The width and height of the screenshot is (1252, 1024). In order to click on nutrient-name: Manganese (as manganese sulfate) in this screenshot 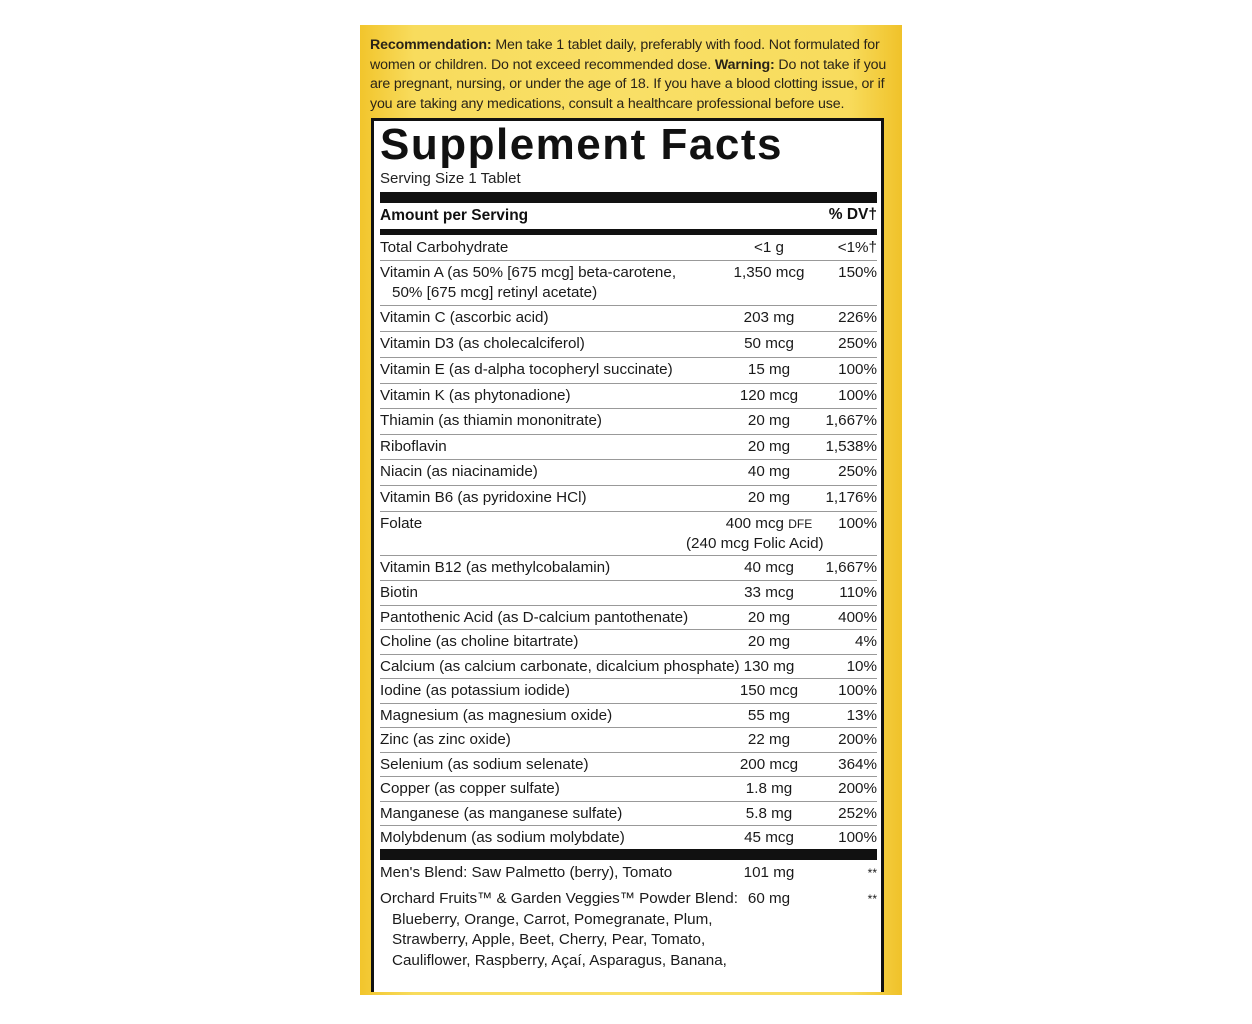, I will do `click(501, 813)`.